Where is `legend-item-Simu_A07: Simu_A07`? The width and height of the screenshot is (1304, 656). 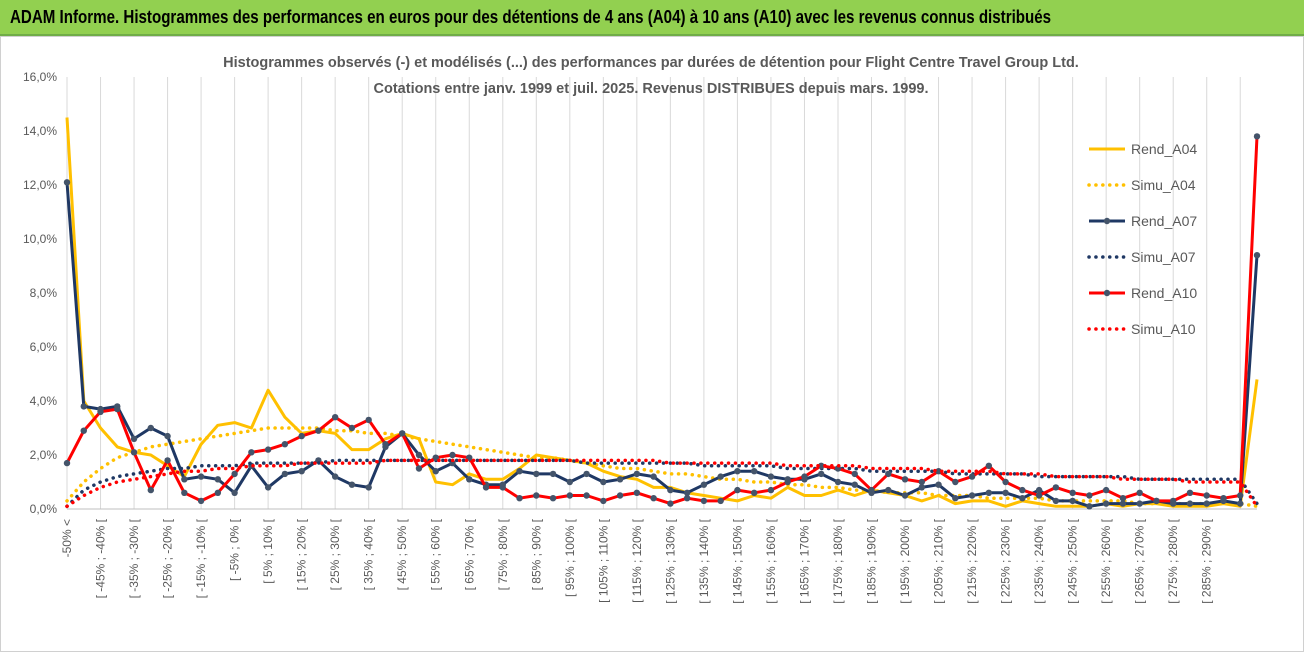
legend-item-Simu_A07: Simu_A07 is located at coordinates (1141, 257).